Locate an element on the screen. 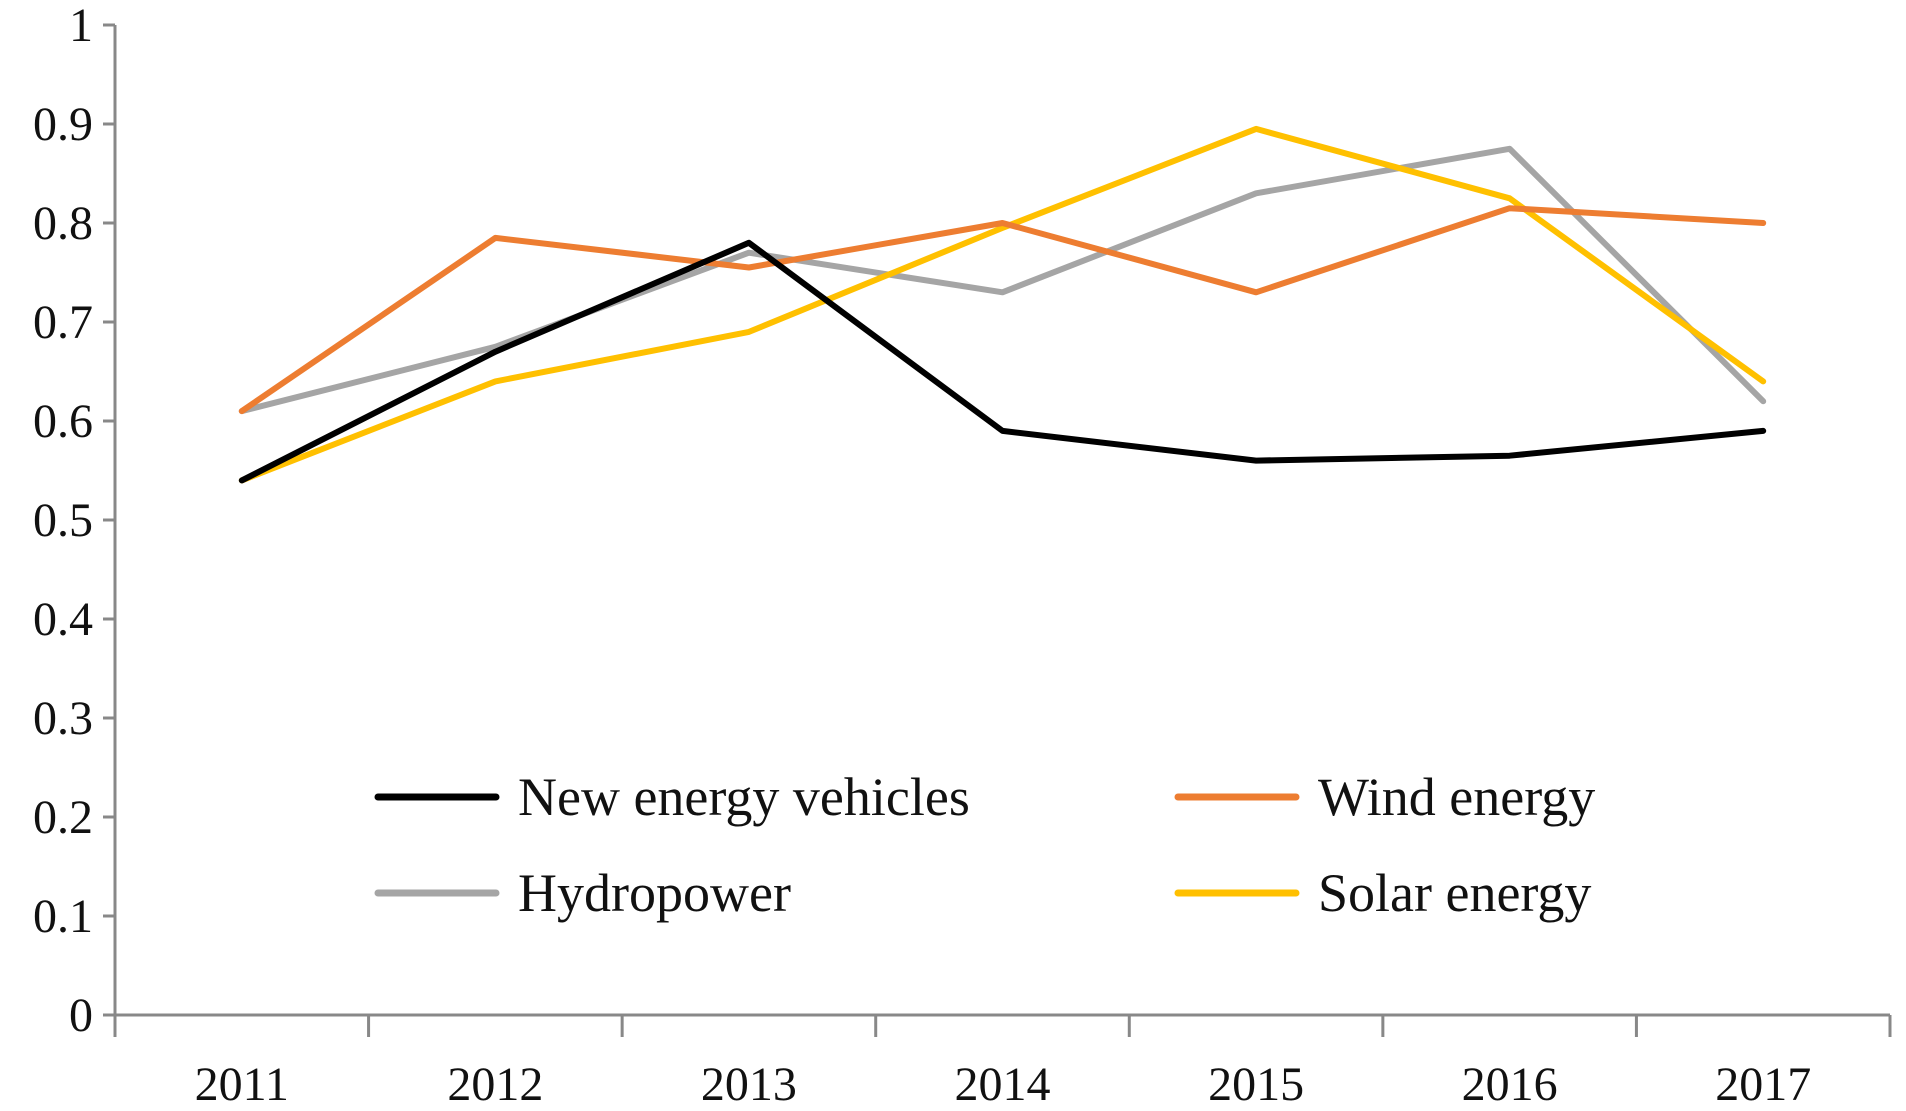  y-tick-label: 0.5 is located at coordinates (63, 520).